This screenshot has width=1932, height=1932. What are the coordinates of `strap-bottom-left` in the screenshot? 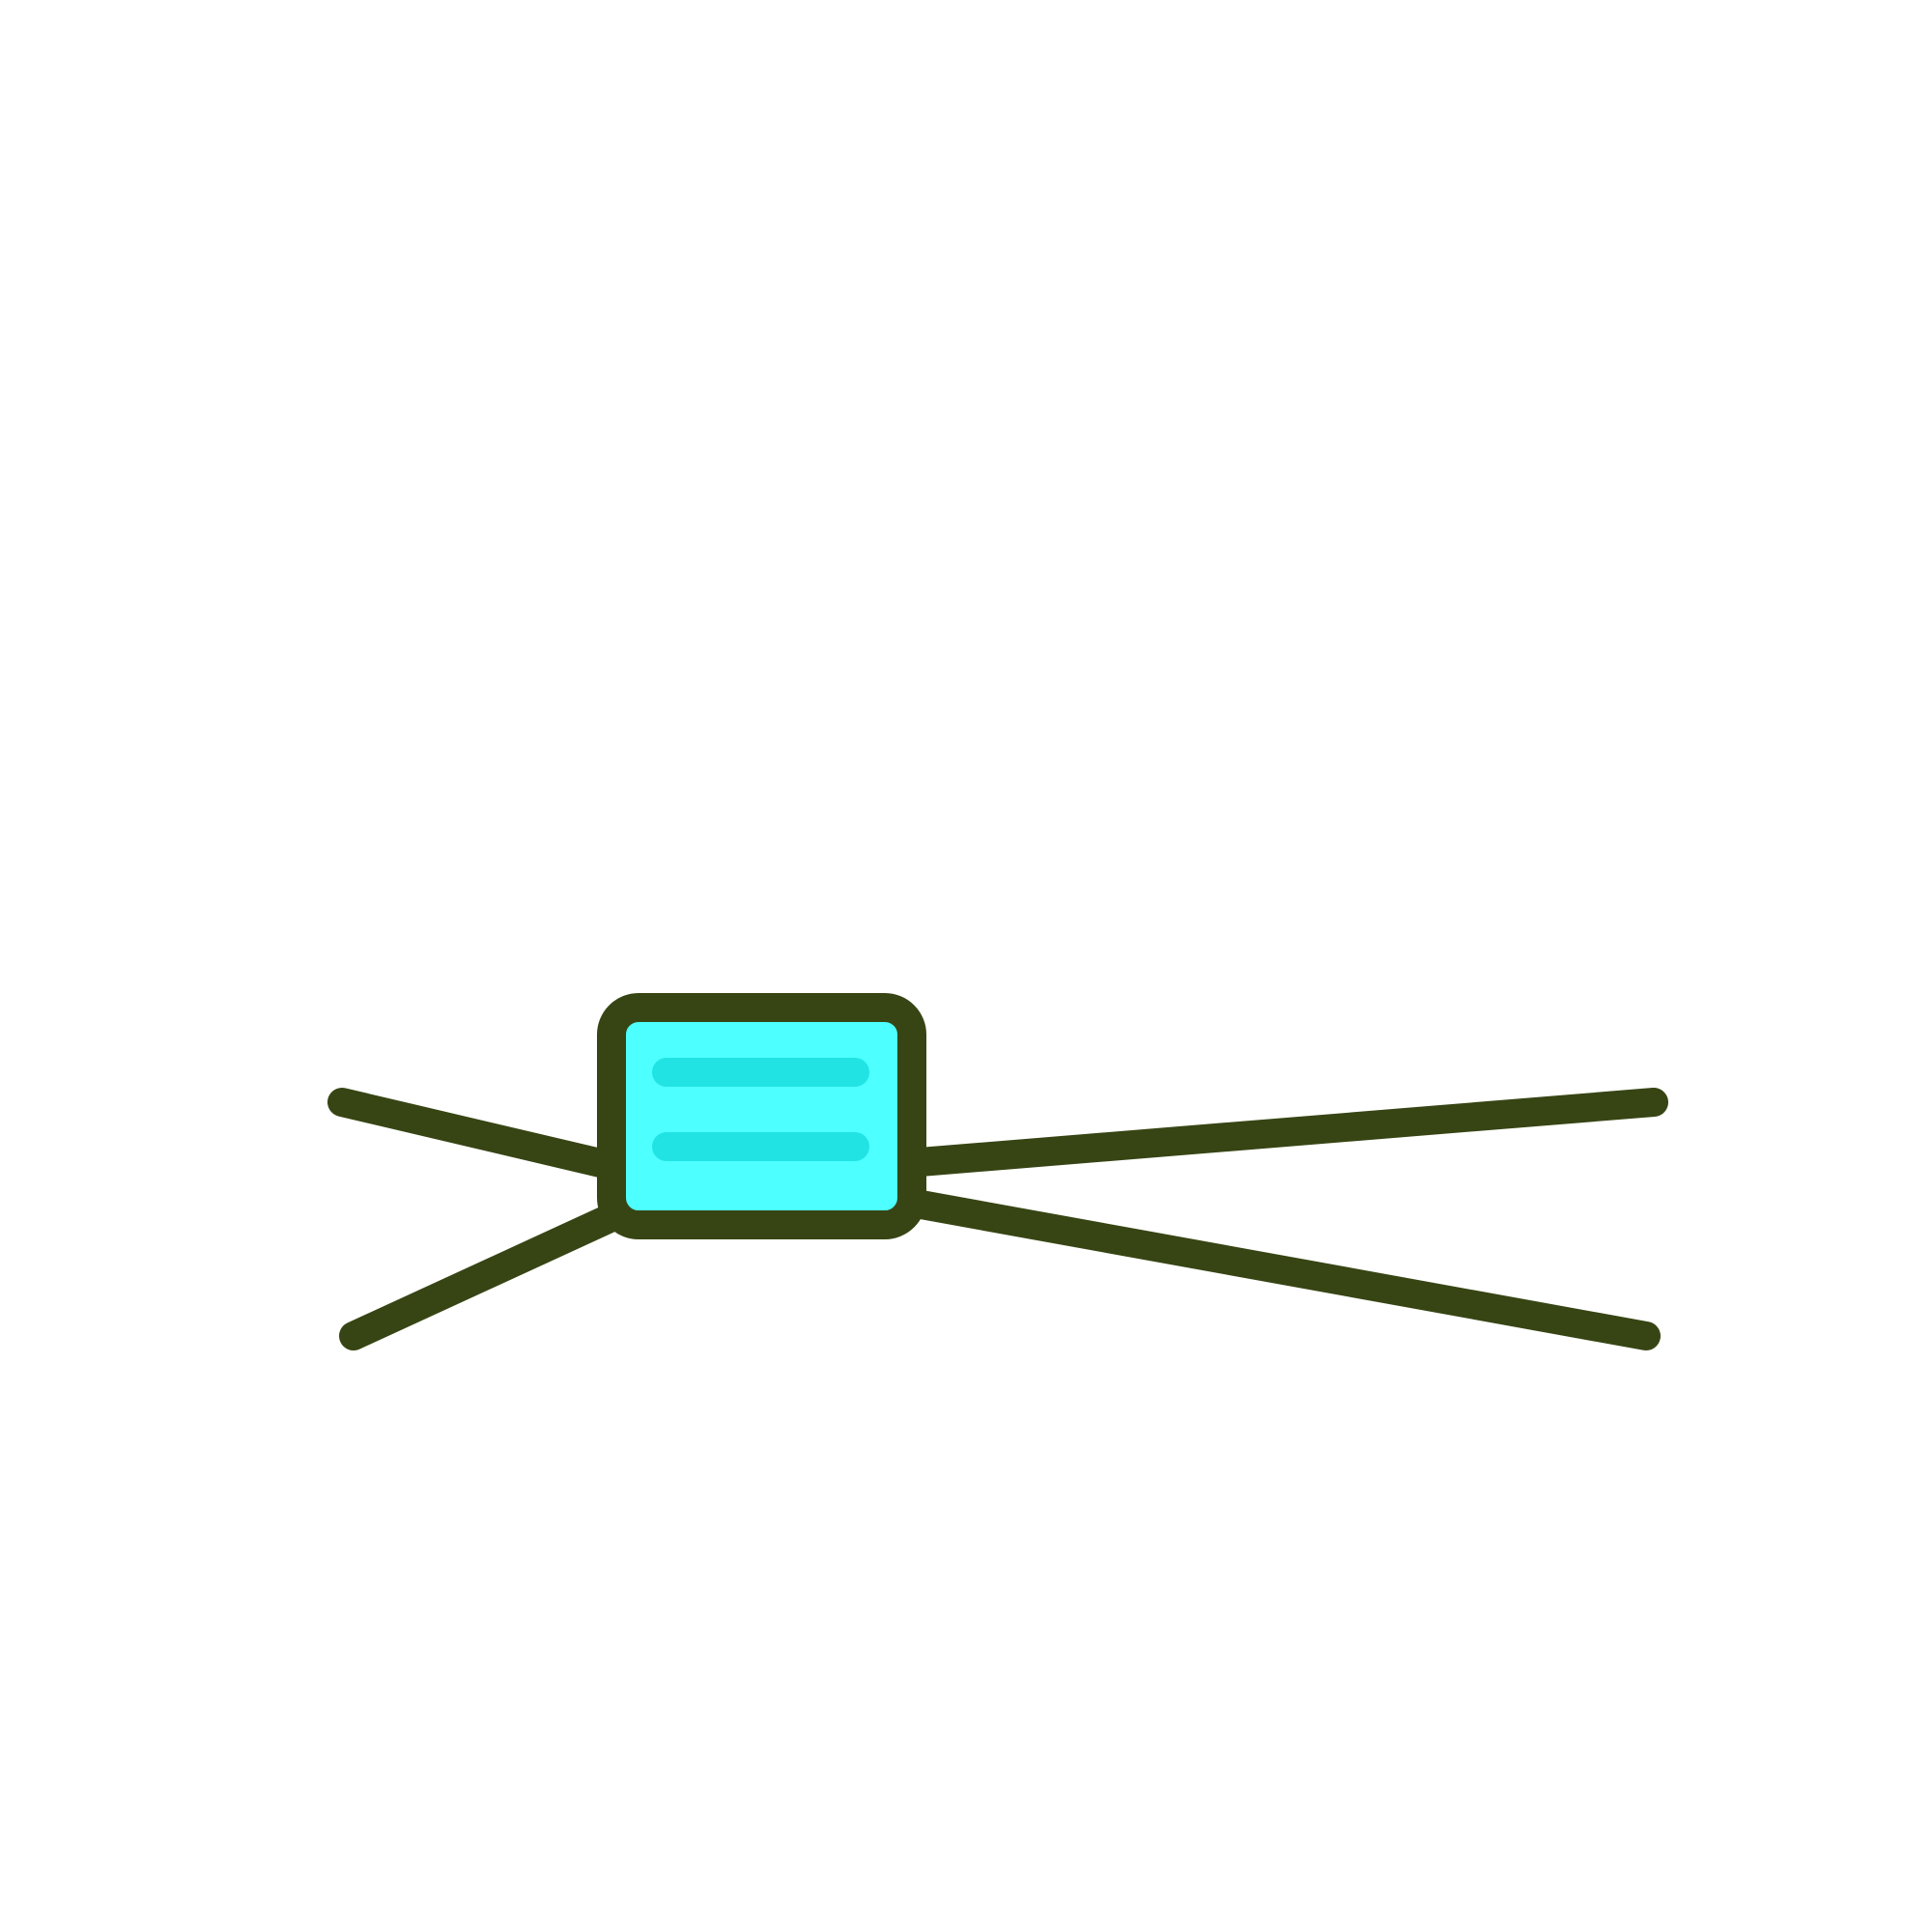 It's located at (486, 1275).